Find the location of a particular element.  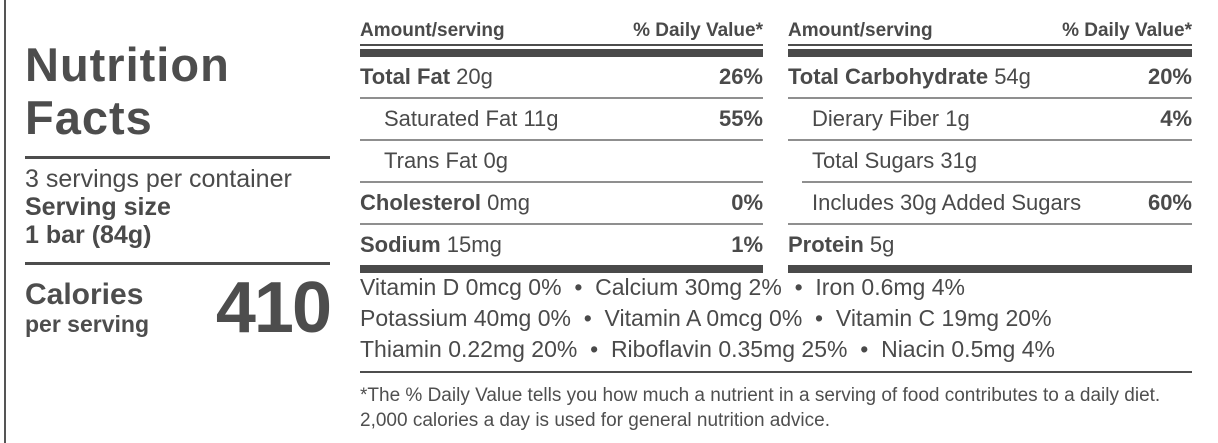

page-title: Nutrition Facts is located at coordinates (177, 91).